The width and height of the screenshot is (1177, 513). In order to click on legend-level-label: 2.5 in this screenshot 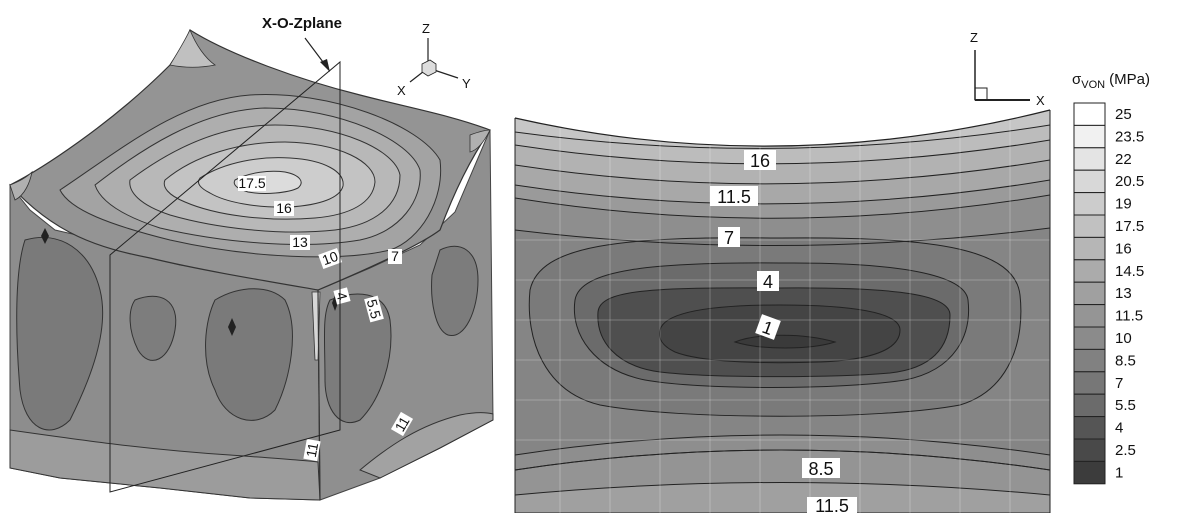, I will do `click(1125, 450)`.